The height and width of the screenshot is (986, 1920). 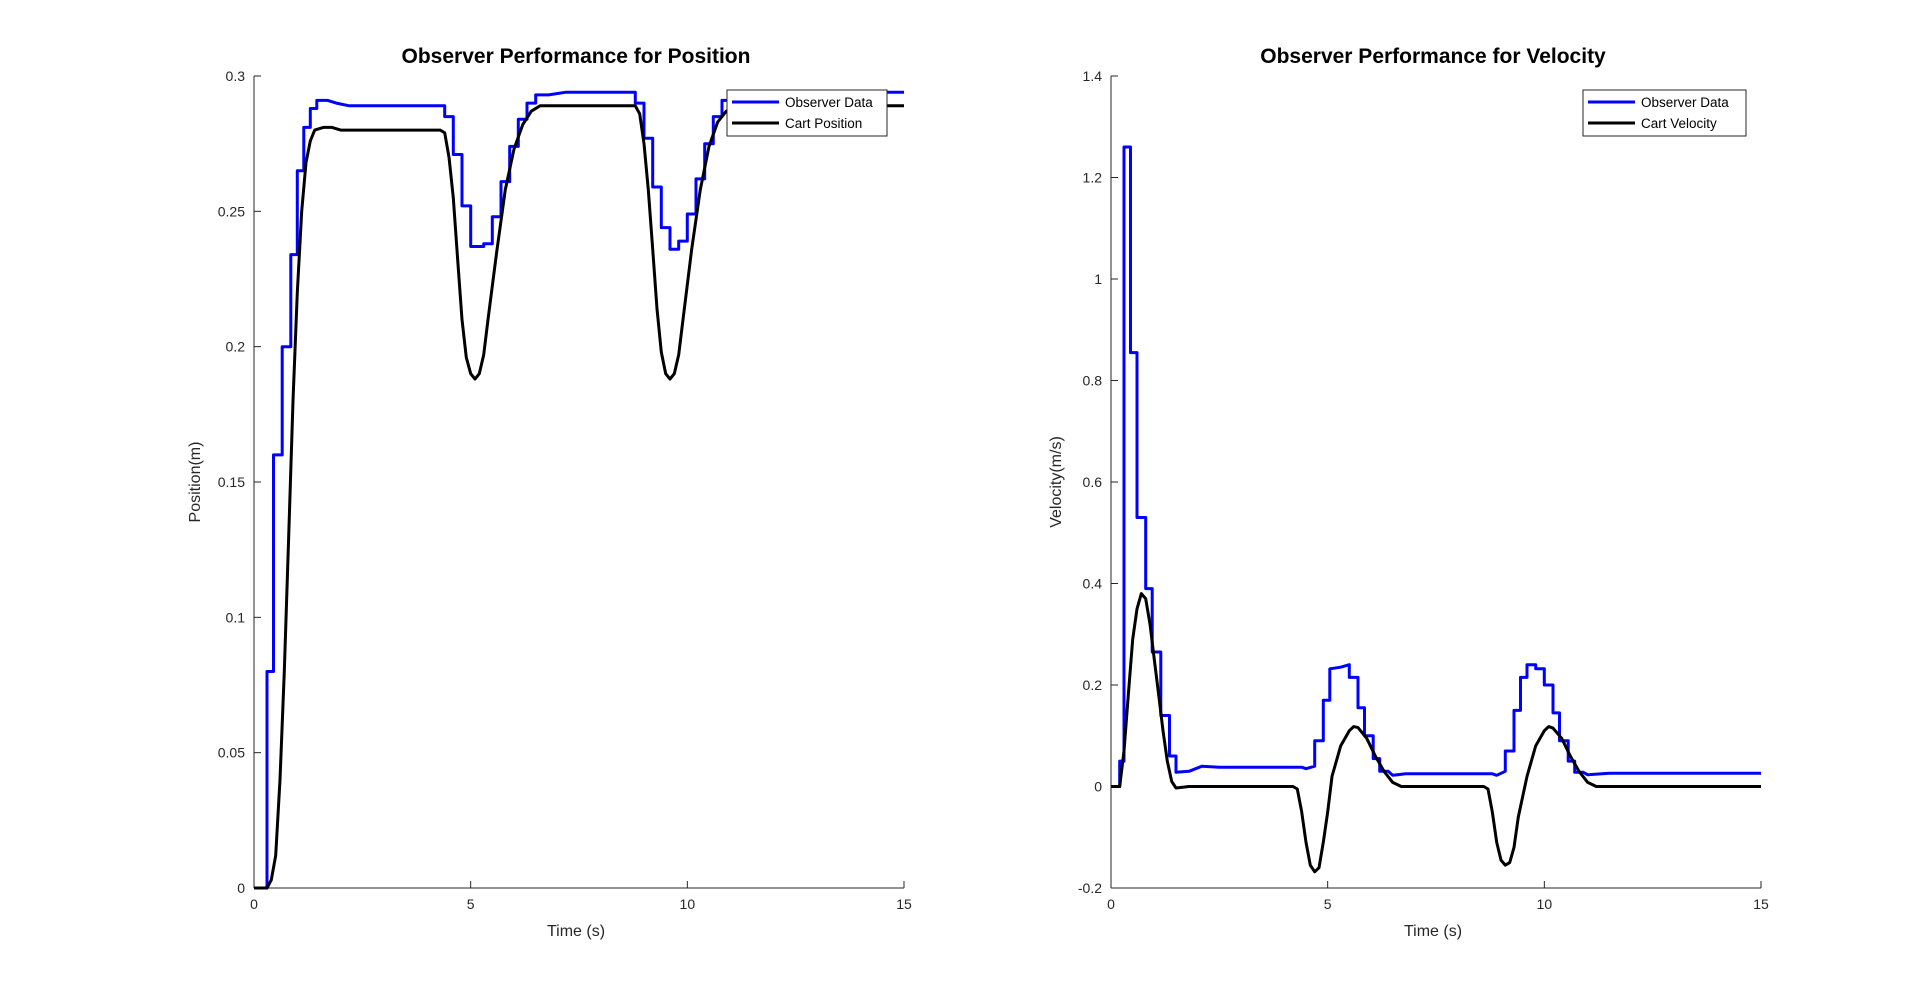 What do you see at coordinates (1433, 56) in the screenshot?
I see `chart-title: Observer Performance for Velocity` at bounding box center [1433, 56].